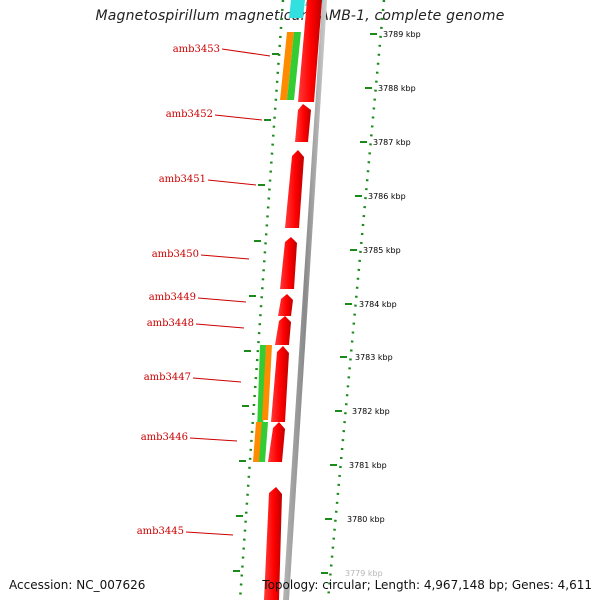 The height and width of the screenshot is (600, 600). What do you see at coordinates (378, 304) in the screenshot?
I see `scale-label: 3784 kbp` at bounding box center [378, 304].